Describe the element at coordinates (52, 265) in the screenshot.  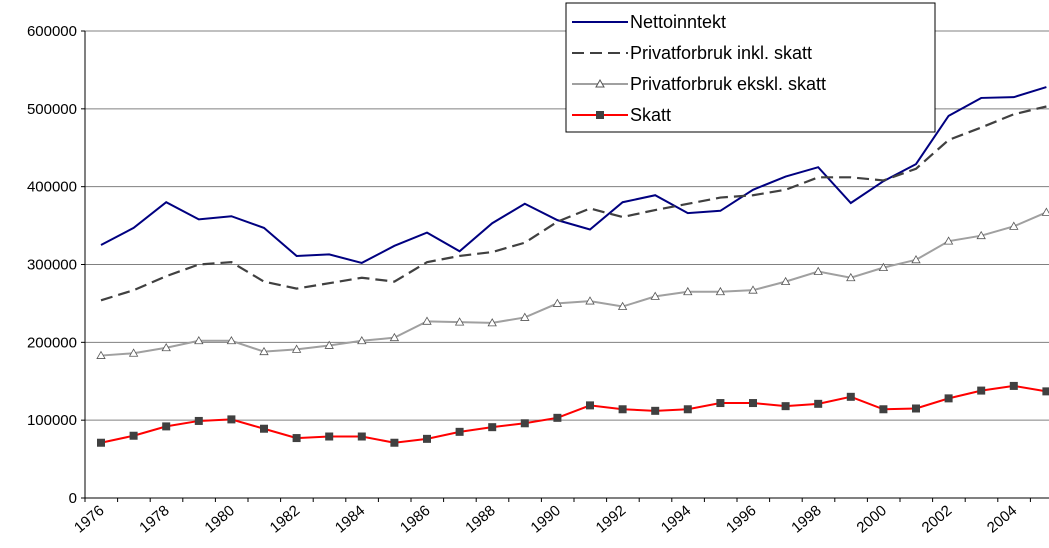
I see `y-tick-label: 300000` at that location.